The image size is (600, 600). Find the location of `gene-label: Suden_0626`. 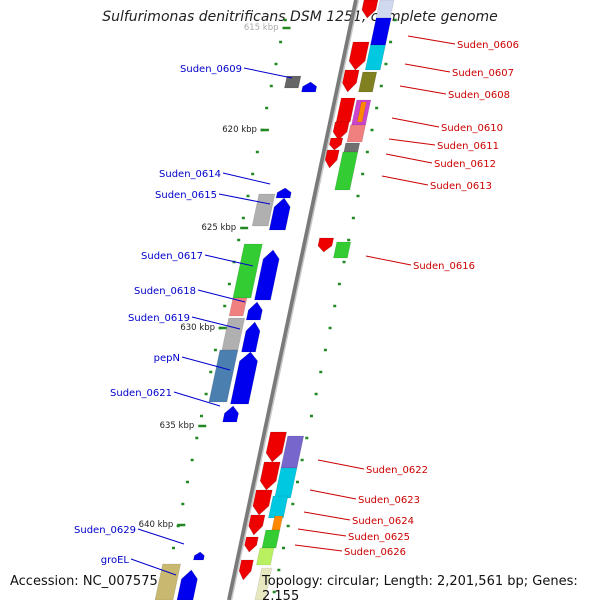

gene-label: Suden_0626 is located at coordinates (375, 552).